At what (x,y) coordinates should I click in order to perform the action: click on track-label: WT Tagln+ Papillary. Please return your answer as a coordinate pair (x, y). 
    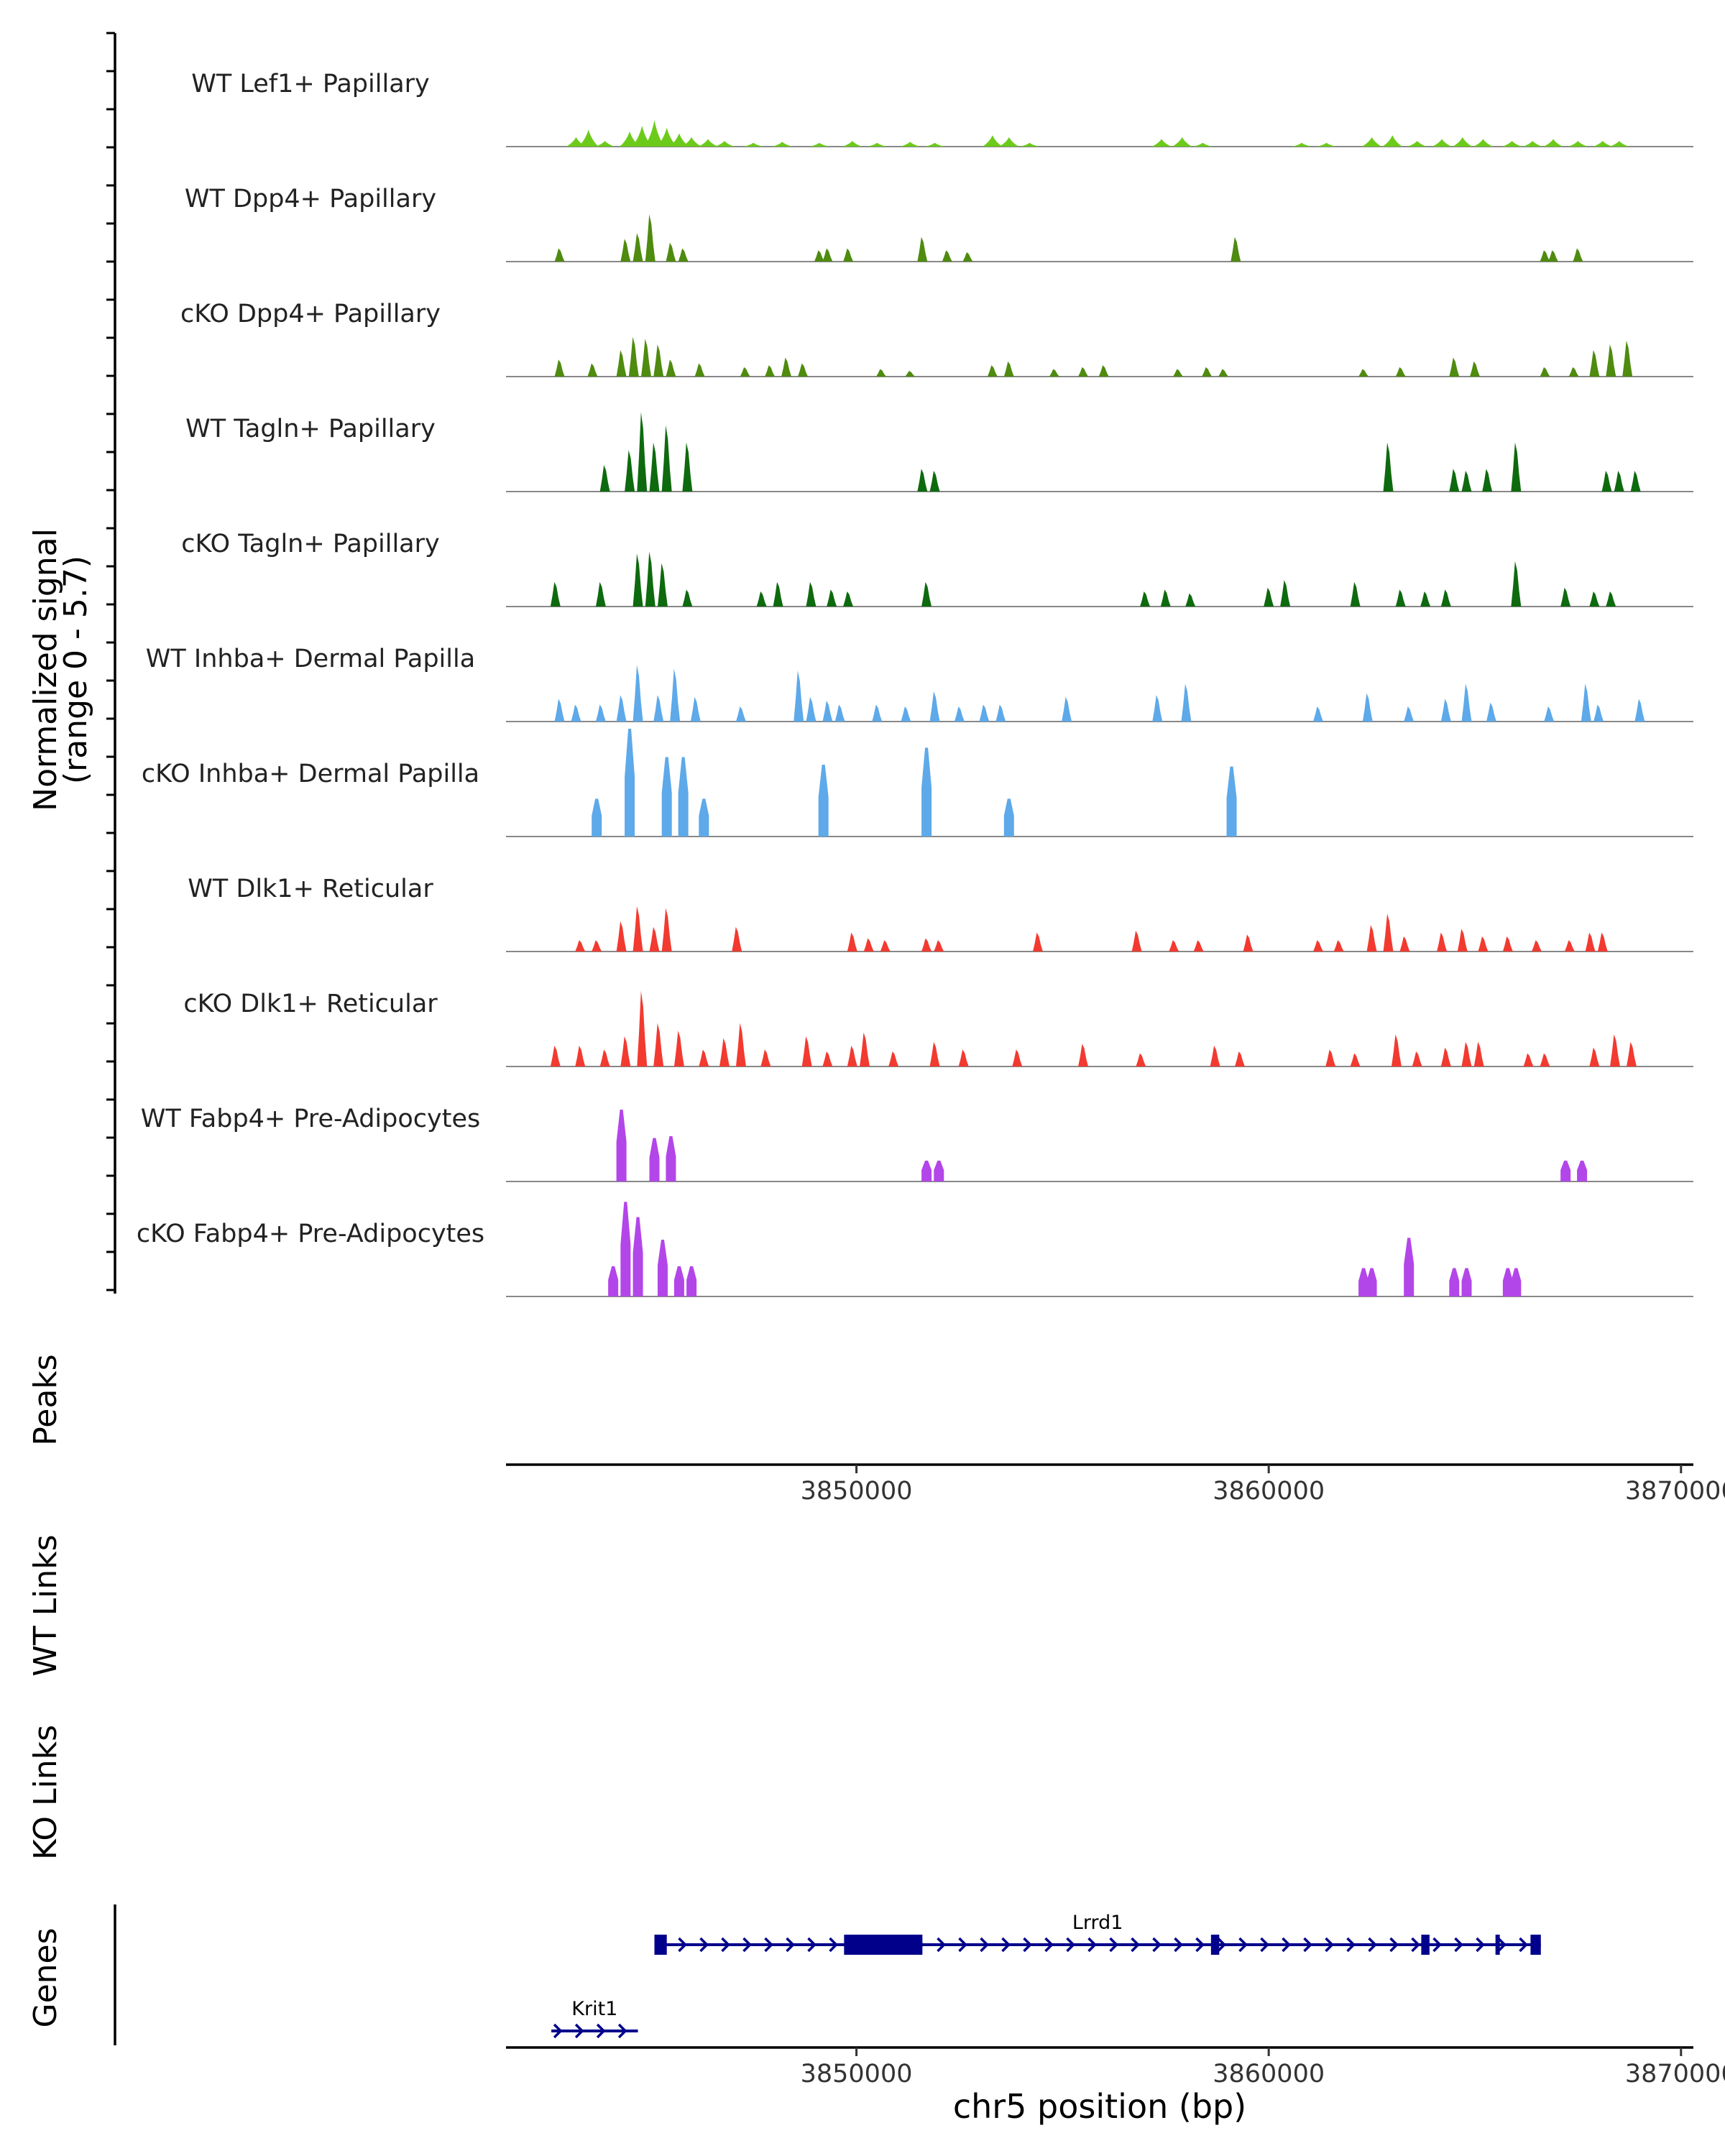
    Looking at the image, I should click on (310, 429).